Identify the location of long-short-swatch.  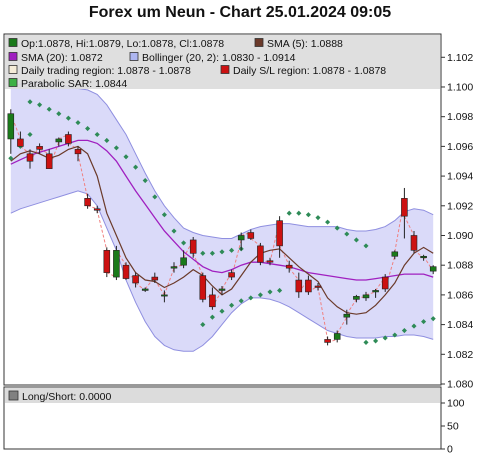
(13, 395).